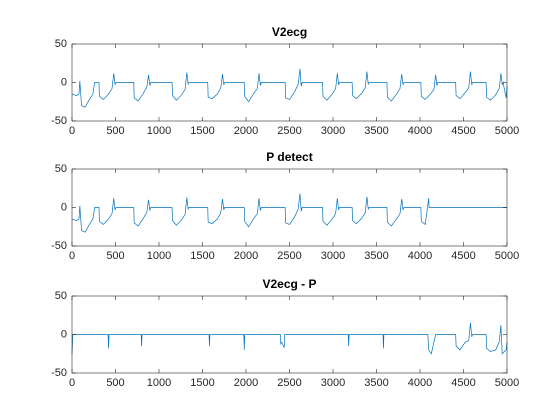  What do you see at coordinates (289, 32) in the screenshot?
I see `chart-title: V2ecg` at bounding box center [289, 32].